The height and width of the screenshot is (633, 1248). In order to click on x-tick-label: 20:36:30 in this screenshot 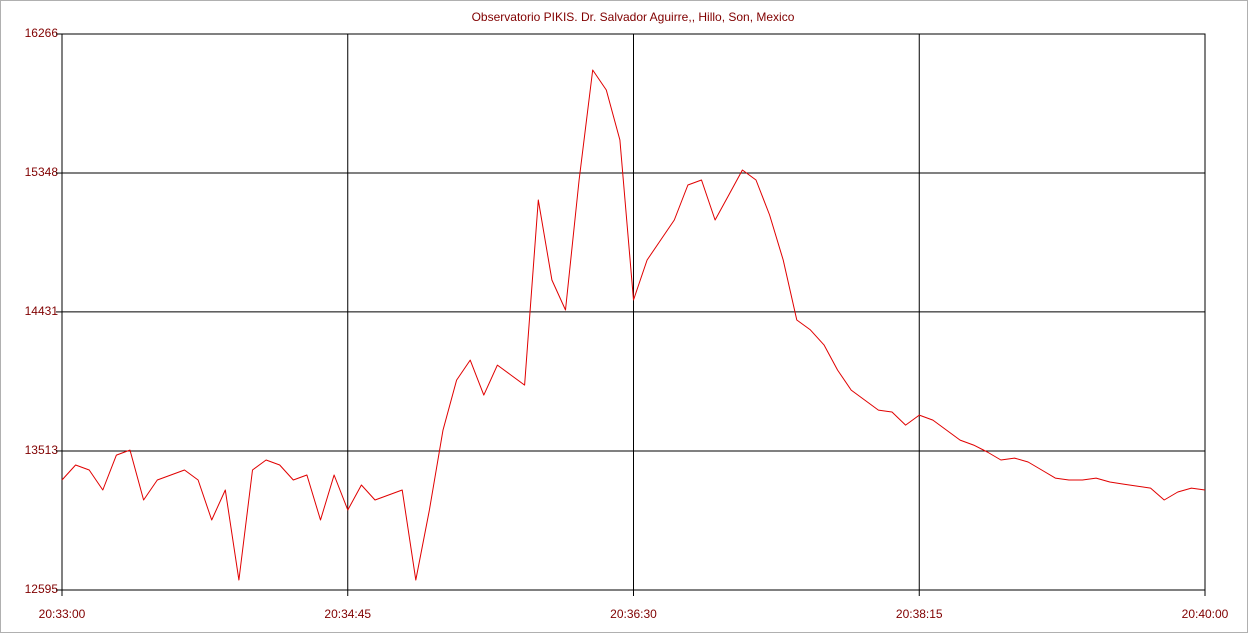, I will do `click(633, 614)`.